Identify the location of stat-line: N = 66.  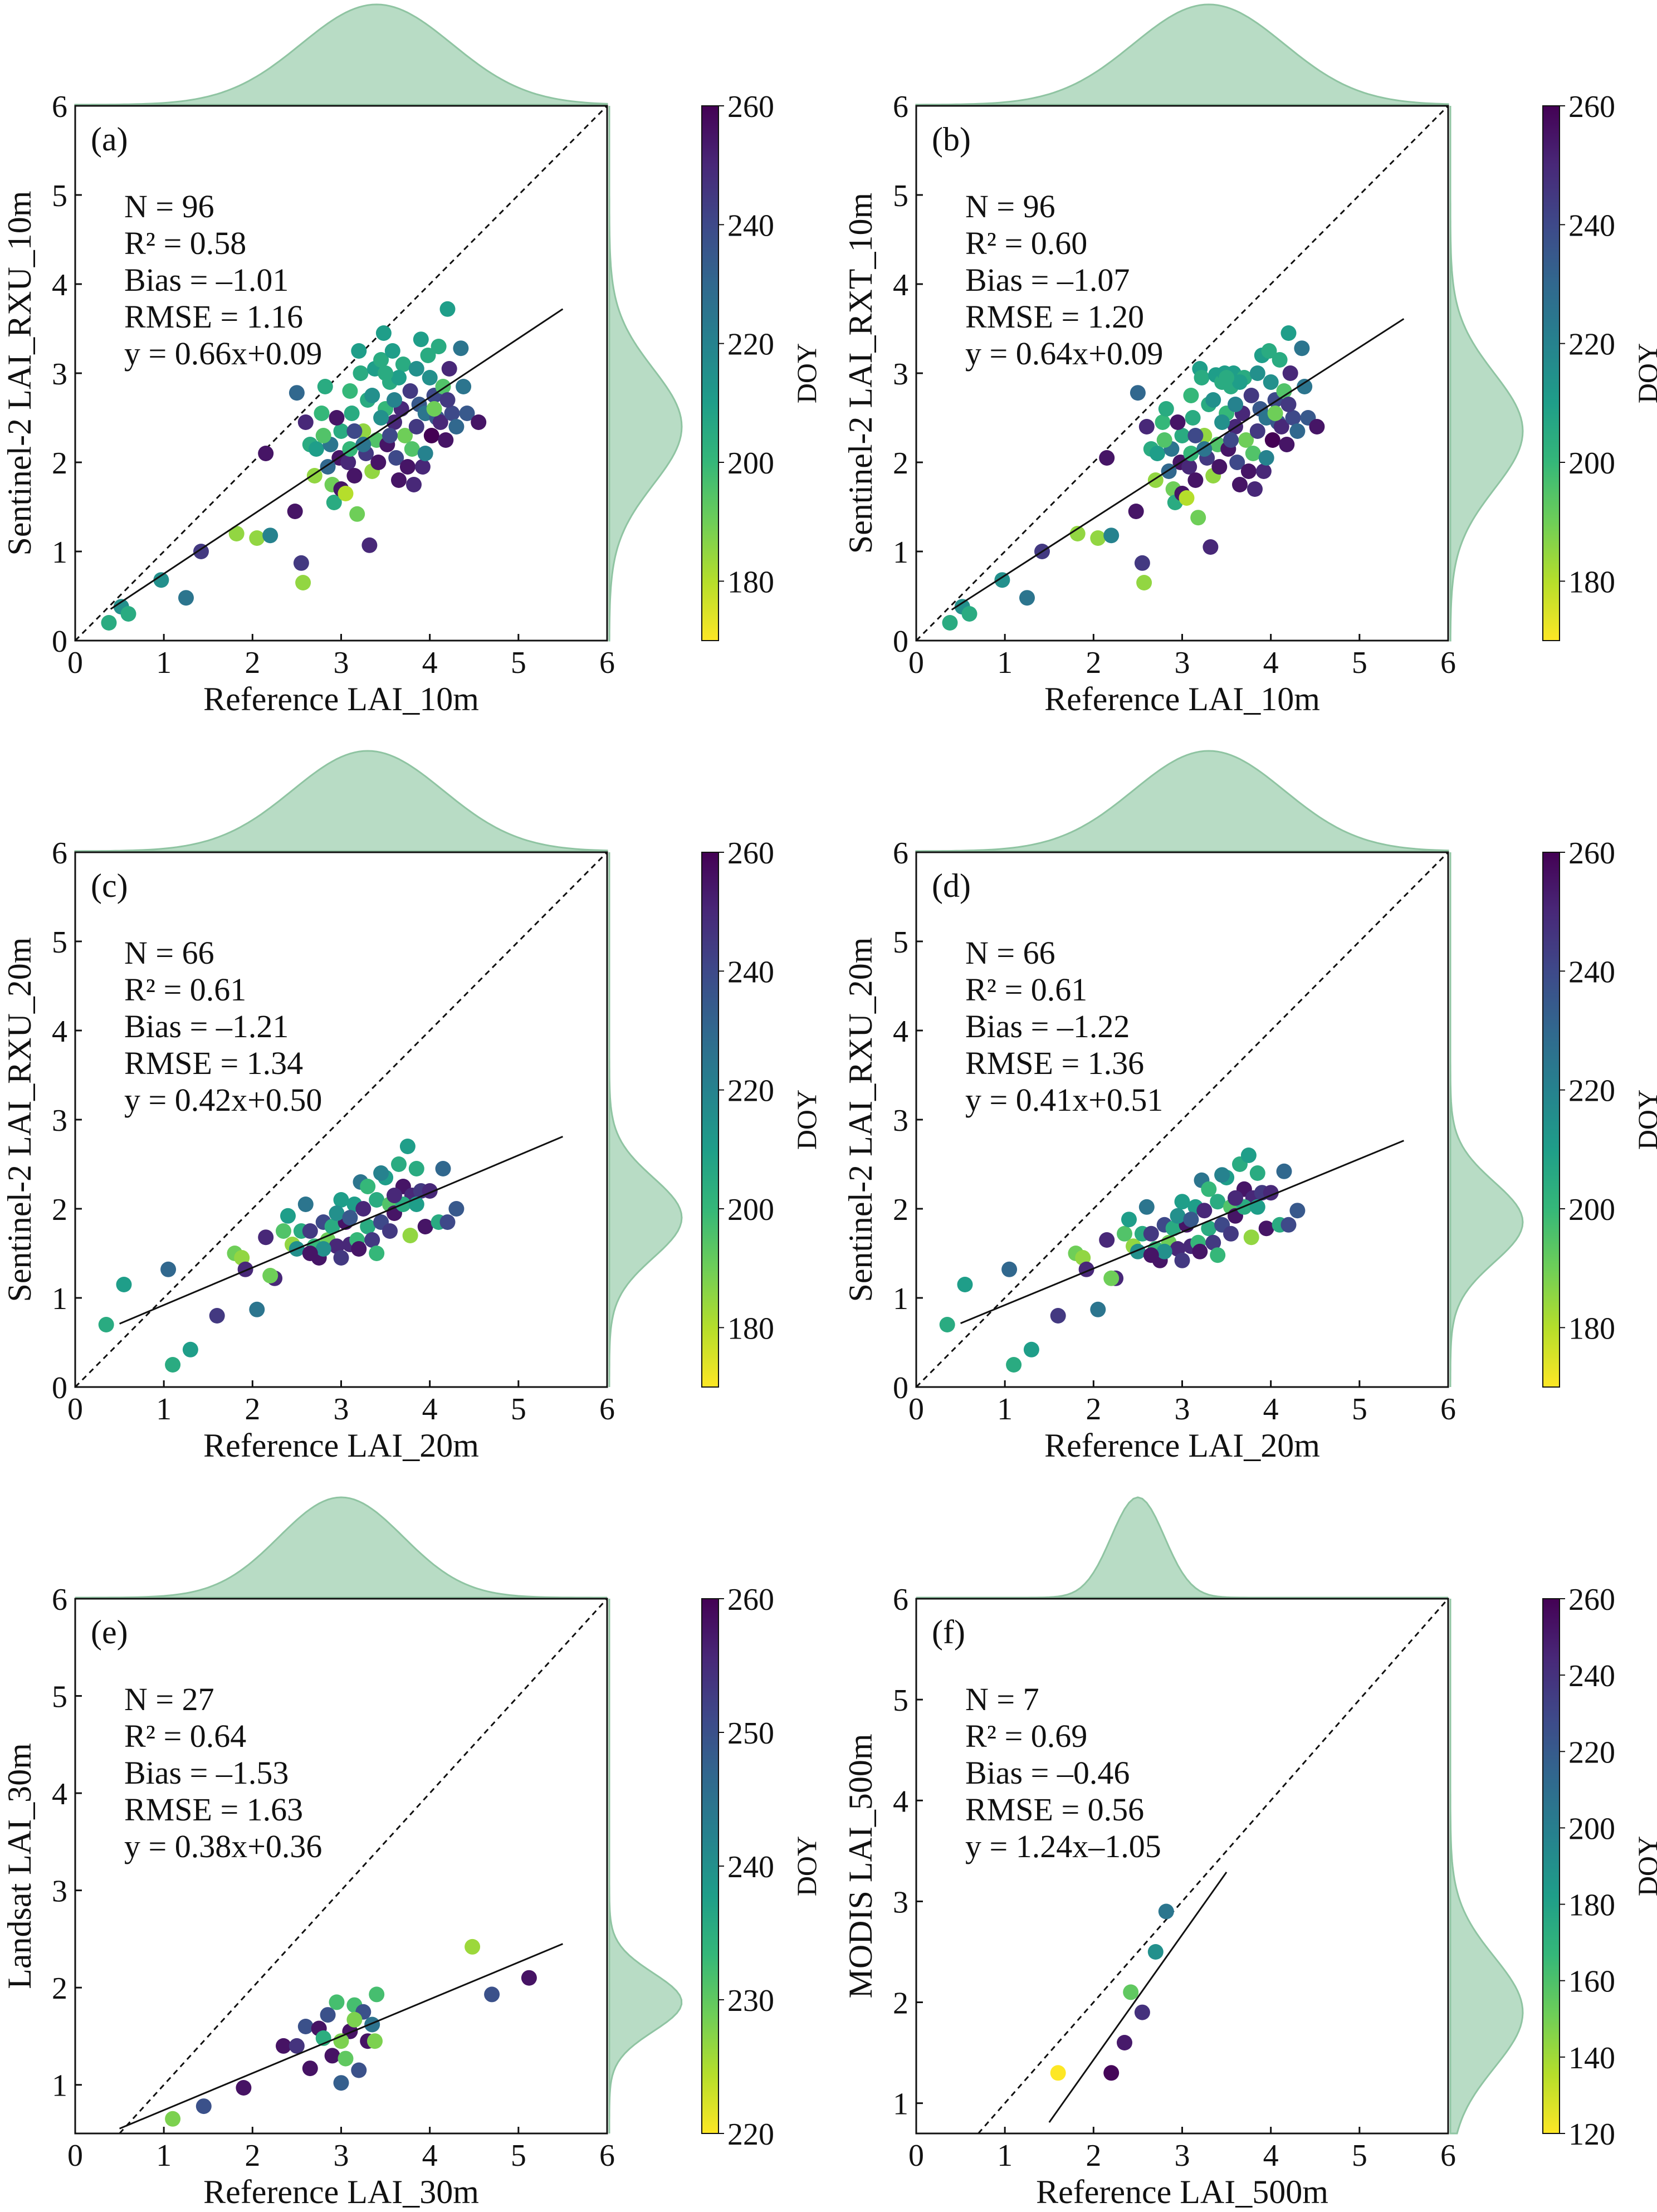
(169, 953).